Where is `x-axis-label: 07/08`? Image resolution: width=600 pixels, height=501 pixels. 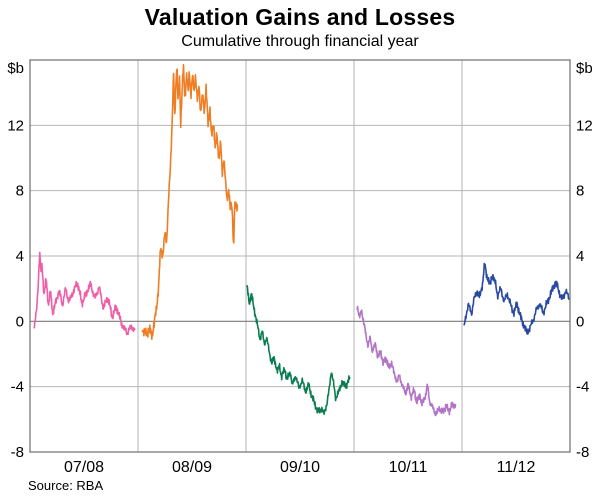
x-axis-label: 07/08 is located at coordinates (84, 467).